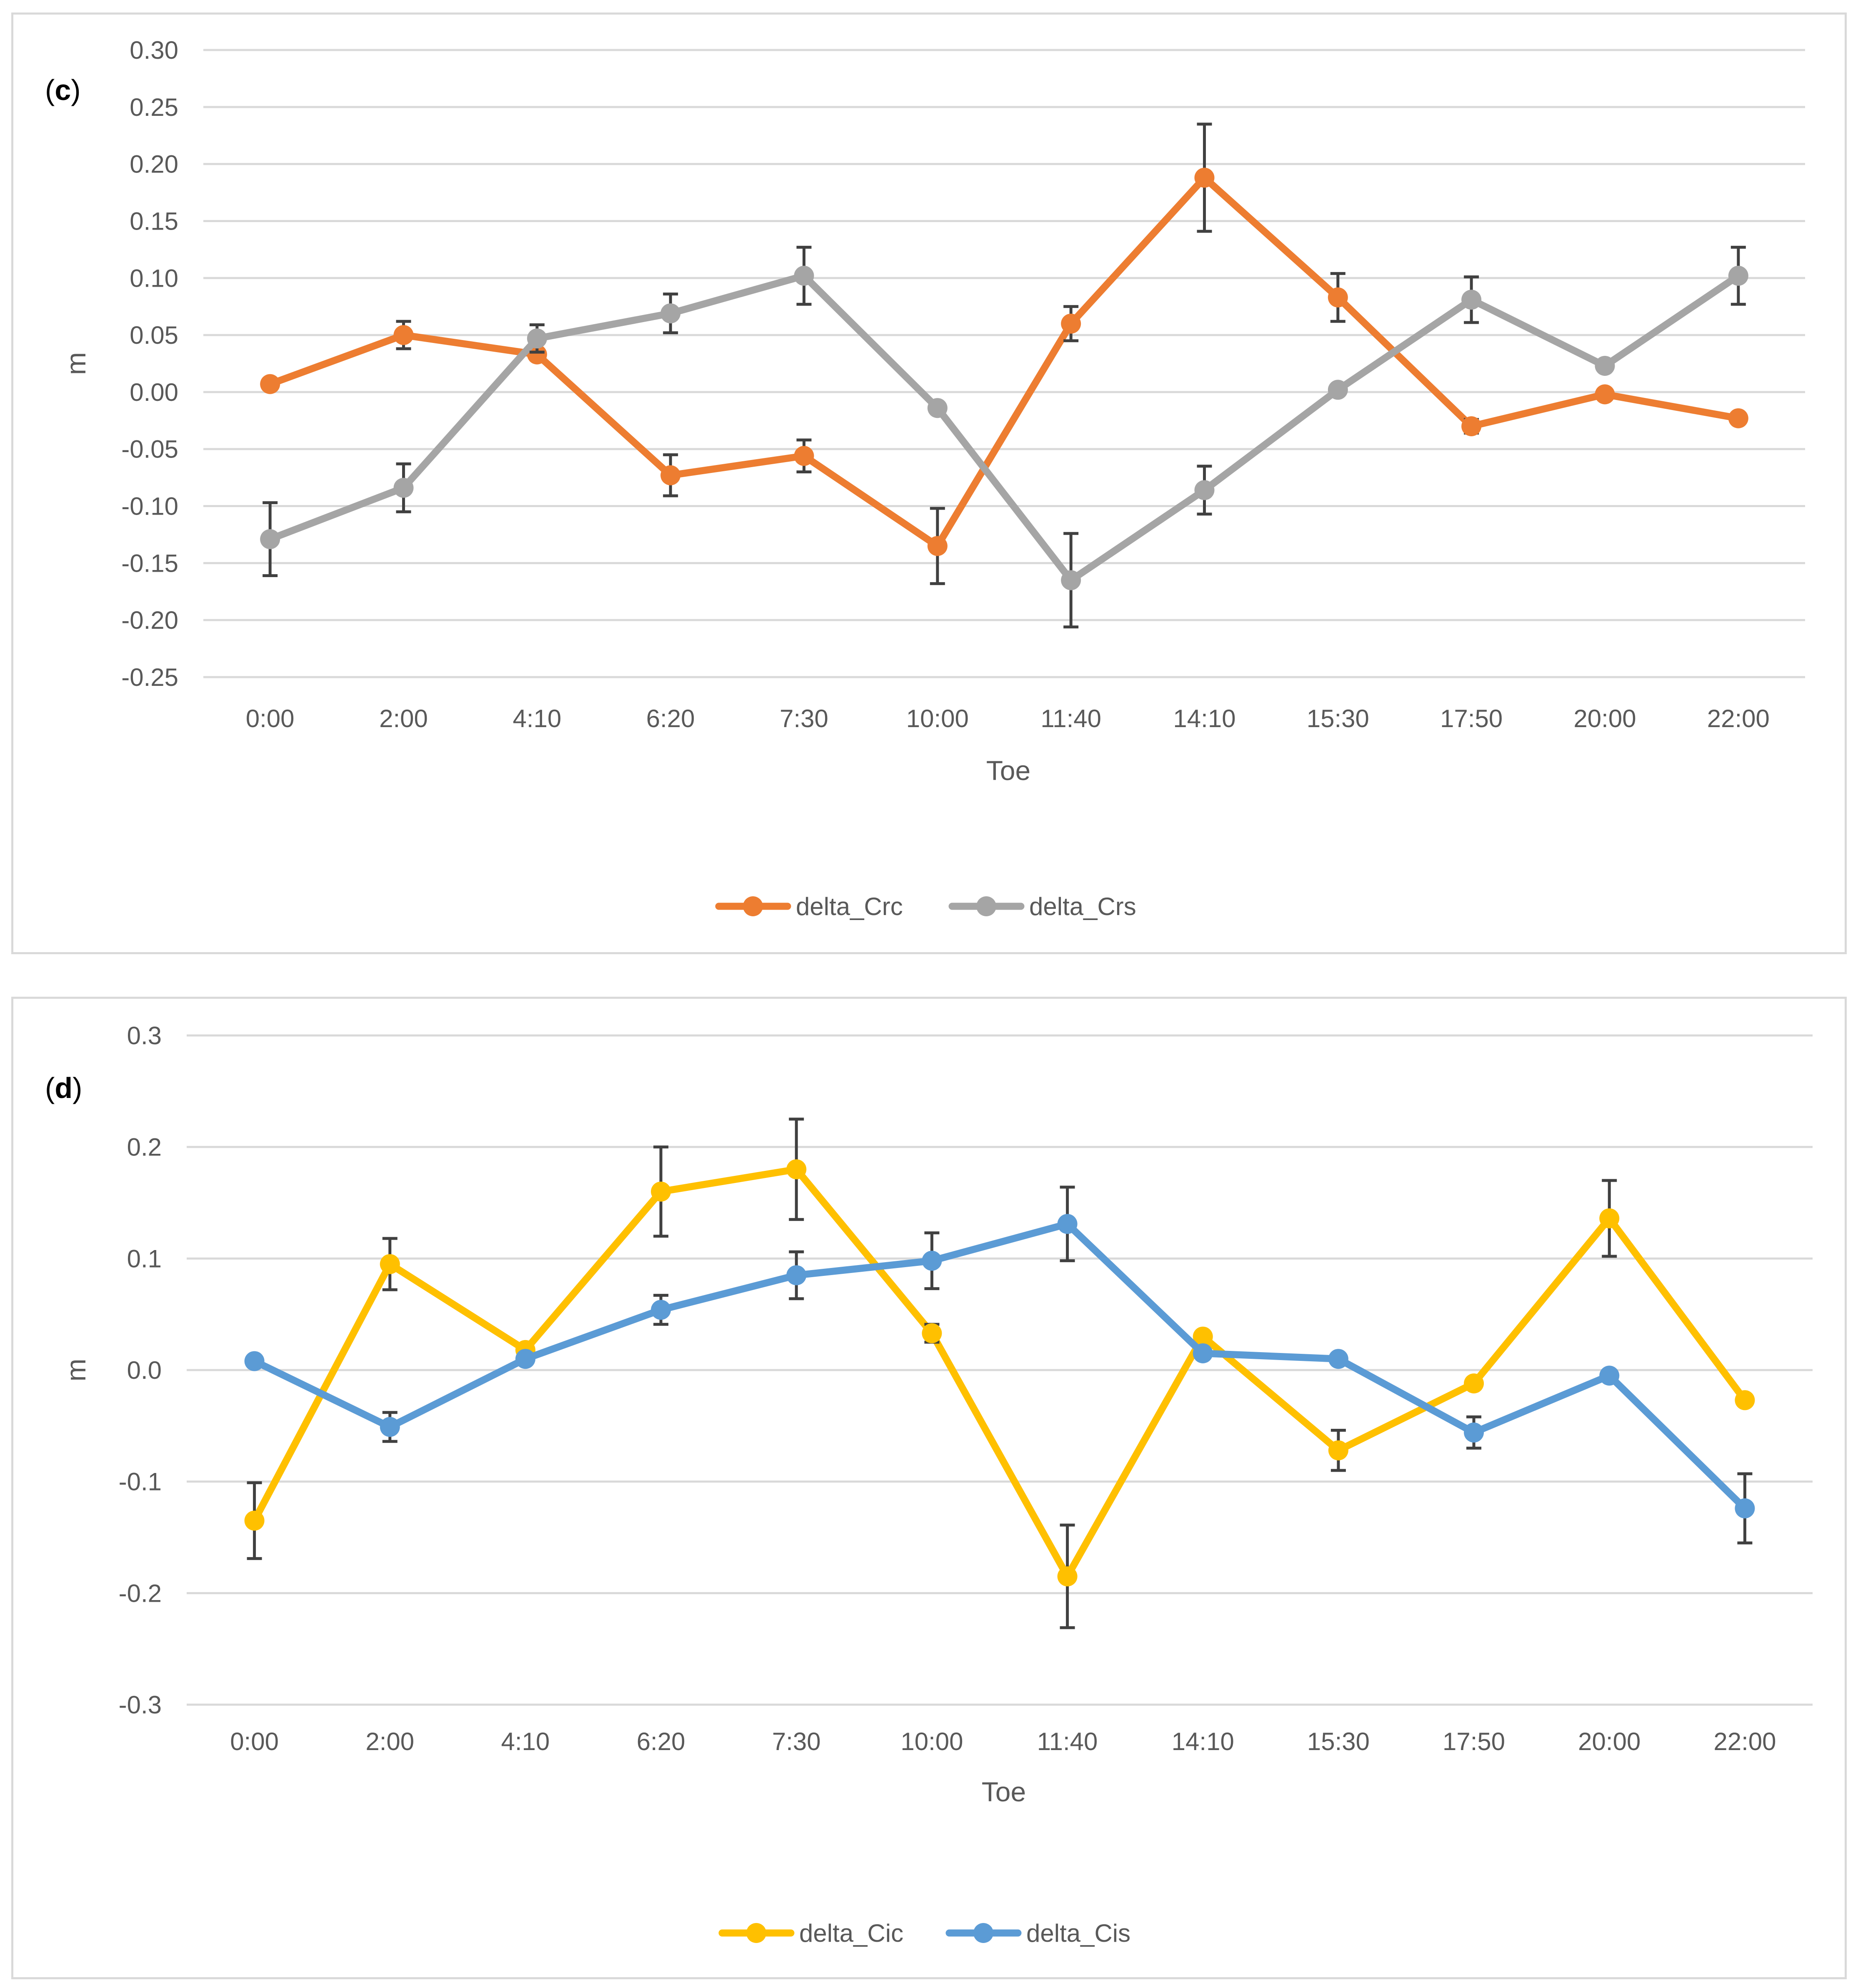 This screenshot has width=1858, height=1988. What do you see at coordinates (154, 107) in the screenshot?
I see `y-tick-label: 0.25` at bounding box center [154, 107].